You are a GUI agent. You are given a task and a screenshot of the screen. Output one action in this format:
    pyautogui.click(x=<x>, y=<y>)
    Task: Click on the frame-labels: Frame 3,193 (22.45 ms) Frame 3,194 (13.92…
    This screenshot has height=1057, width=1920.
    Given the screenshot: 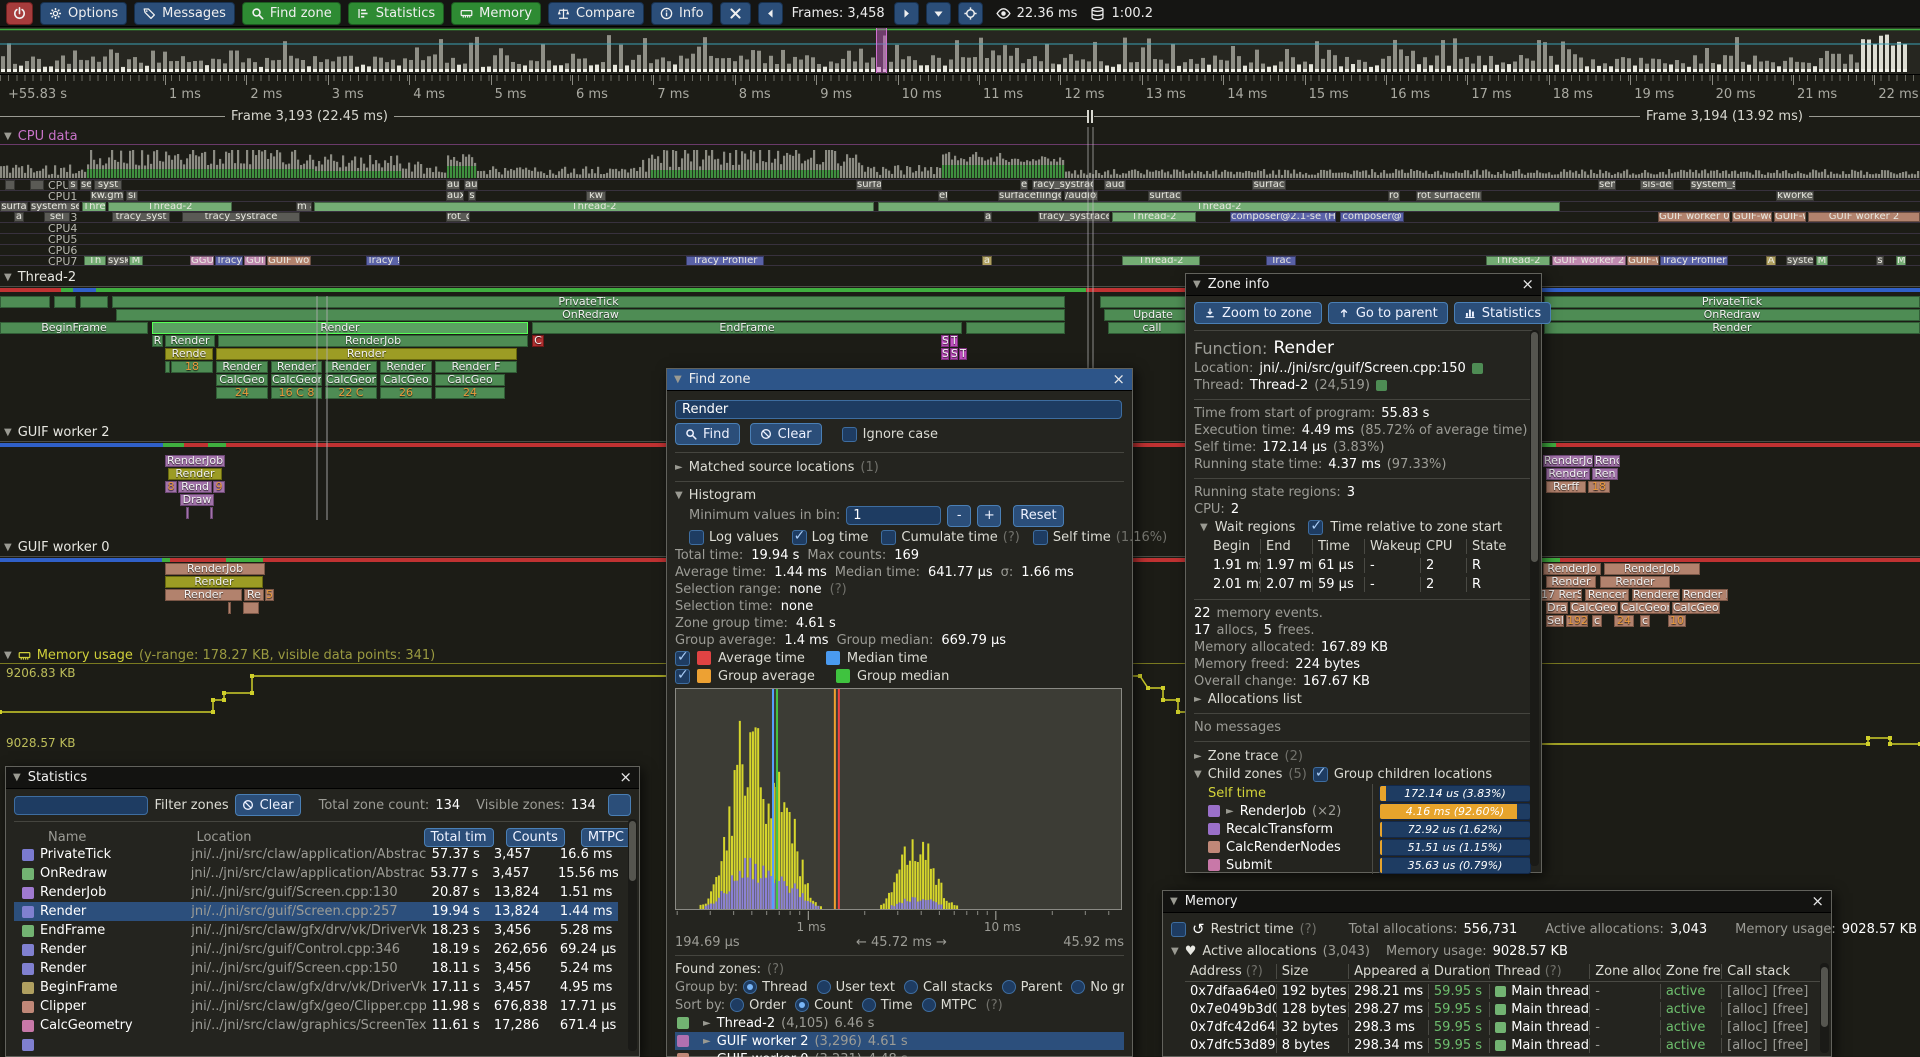 What is the action you would take?
    pyautogui.click(x=960, y=116)
    